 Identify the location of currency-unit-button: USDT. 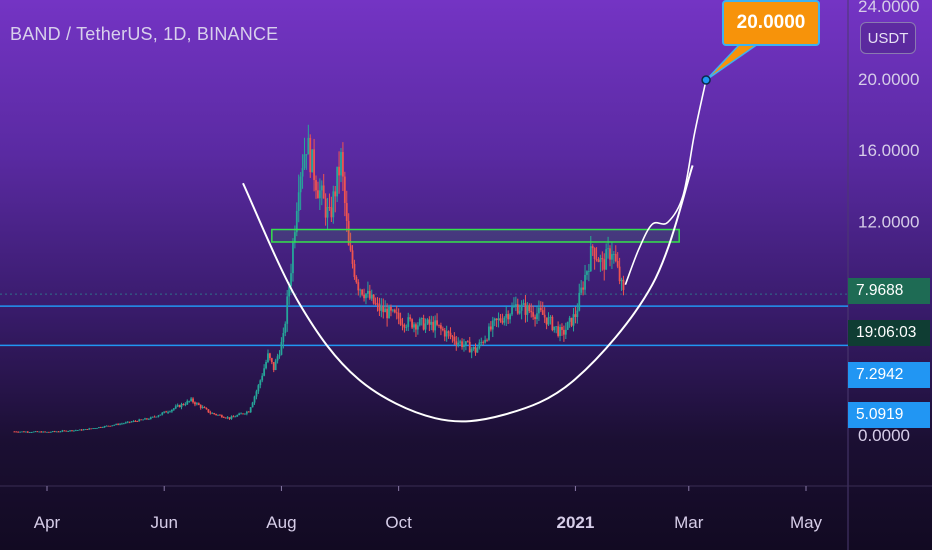
(888, 38).